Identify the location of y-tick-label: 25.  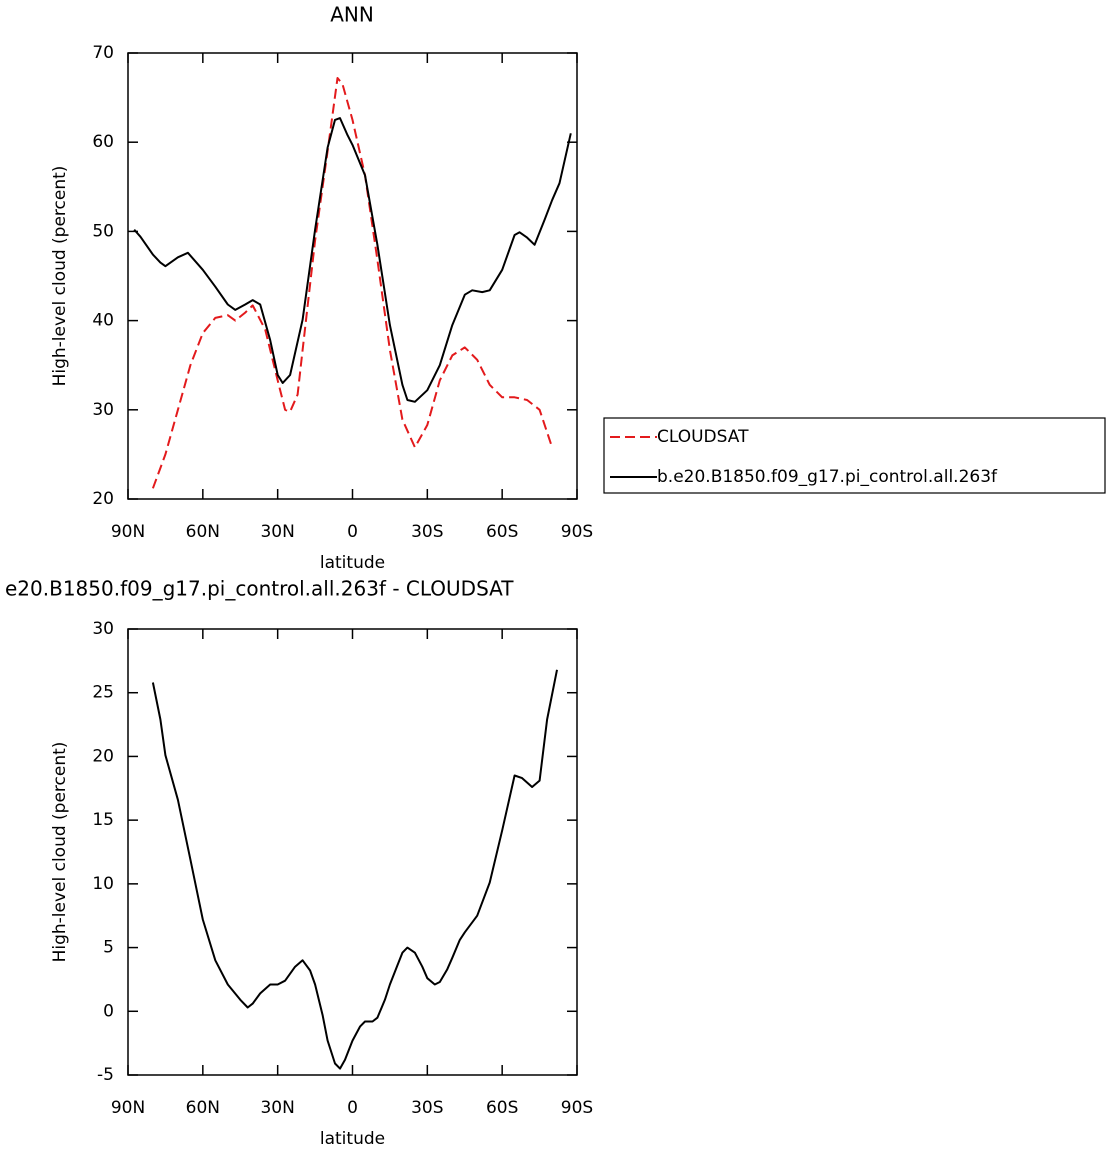
(103, 693).